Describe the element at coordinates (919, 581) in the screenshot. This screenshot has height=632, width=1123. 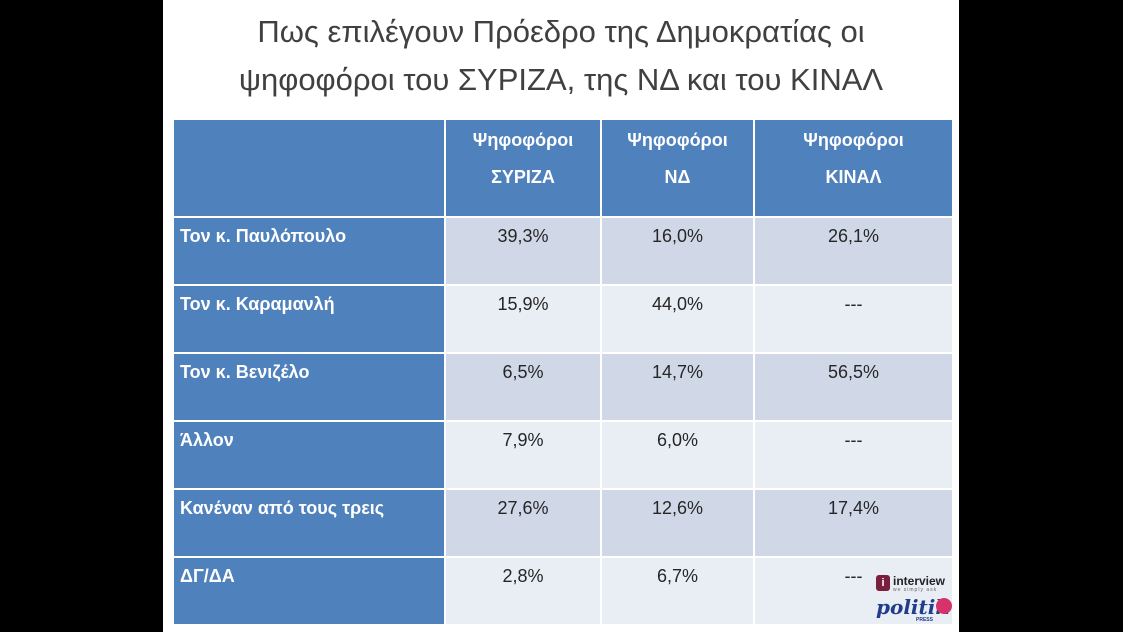
I see `interview-wordmark: interview` at that location.